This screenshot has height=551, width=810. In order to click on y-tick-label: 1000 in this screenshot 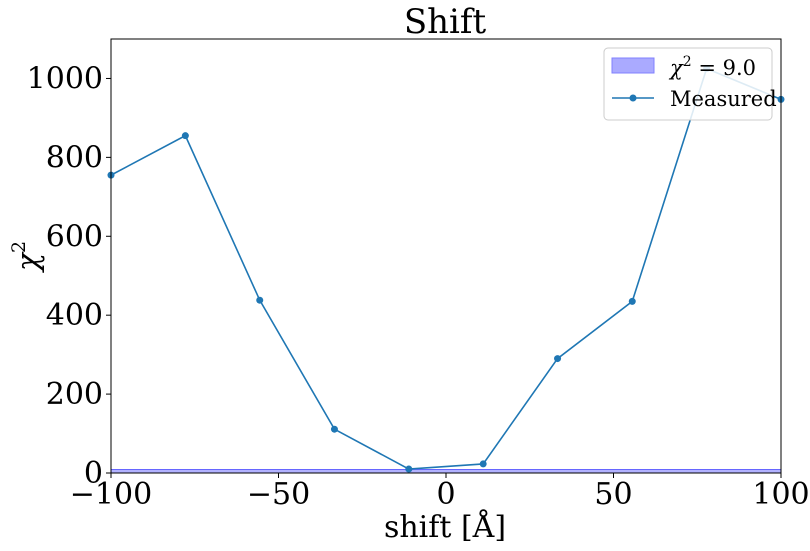, I will do `click(65, 78)`.